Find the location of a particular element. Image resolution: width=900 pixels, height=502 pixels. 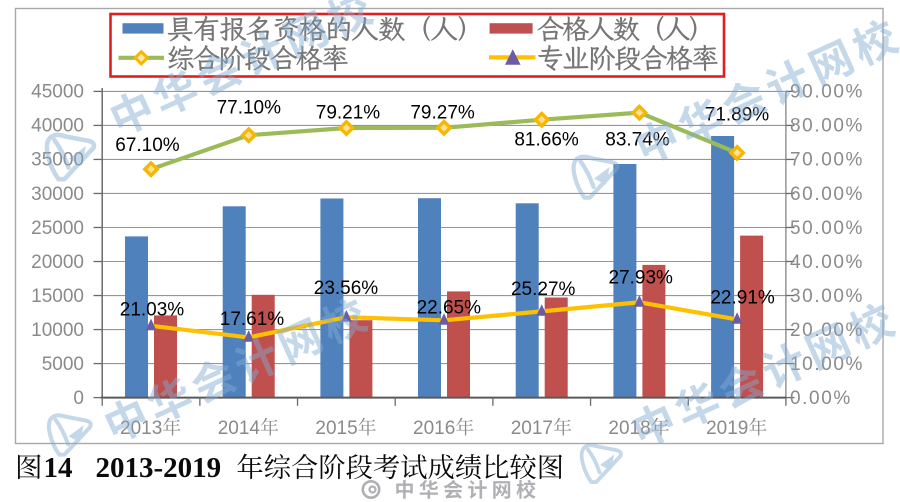

svg-text: 60.00% is located at coordinates (827, 194).